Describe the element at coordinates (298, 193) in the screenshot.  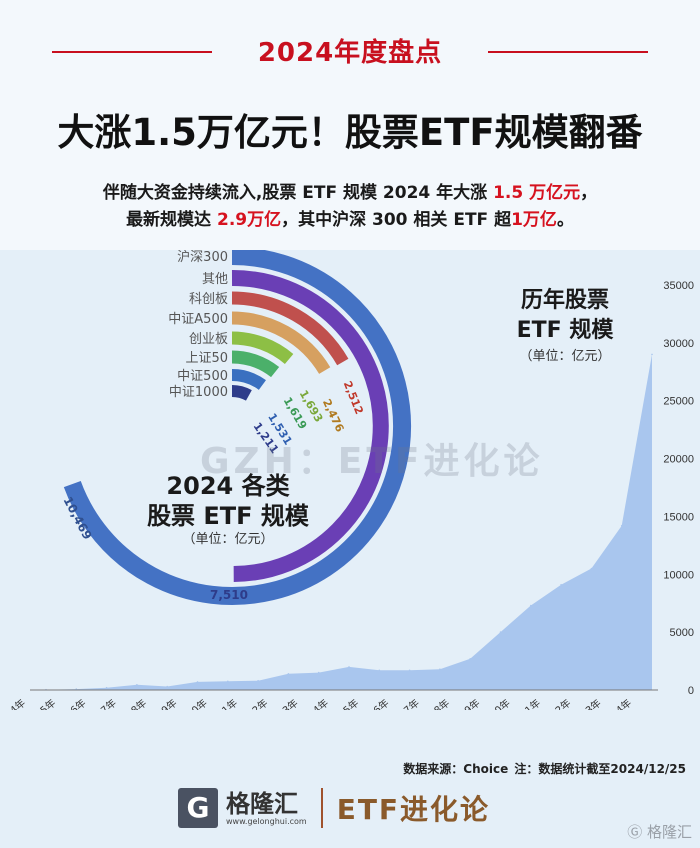
I see `subtitle-text: 伴随大资金持续流入,股票 ETF 规模 2024 年大涨` at that location.